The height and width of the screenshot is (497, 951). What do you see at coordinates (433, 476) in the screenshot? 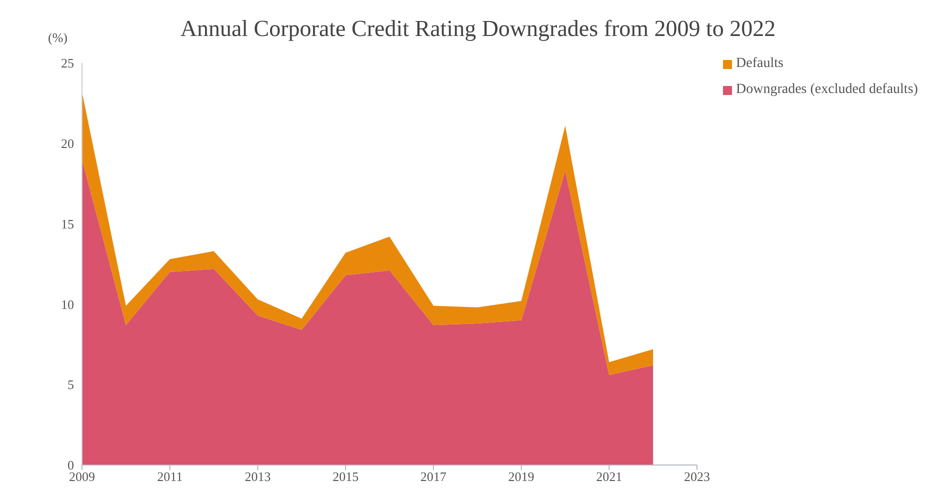
I see `x-tick-label: 2017` at bounding box center [433, 476].